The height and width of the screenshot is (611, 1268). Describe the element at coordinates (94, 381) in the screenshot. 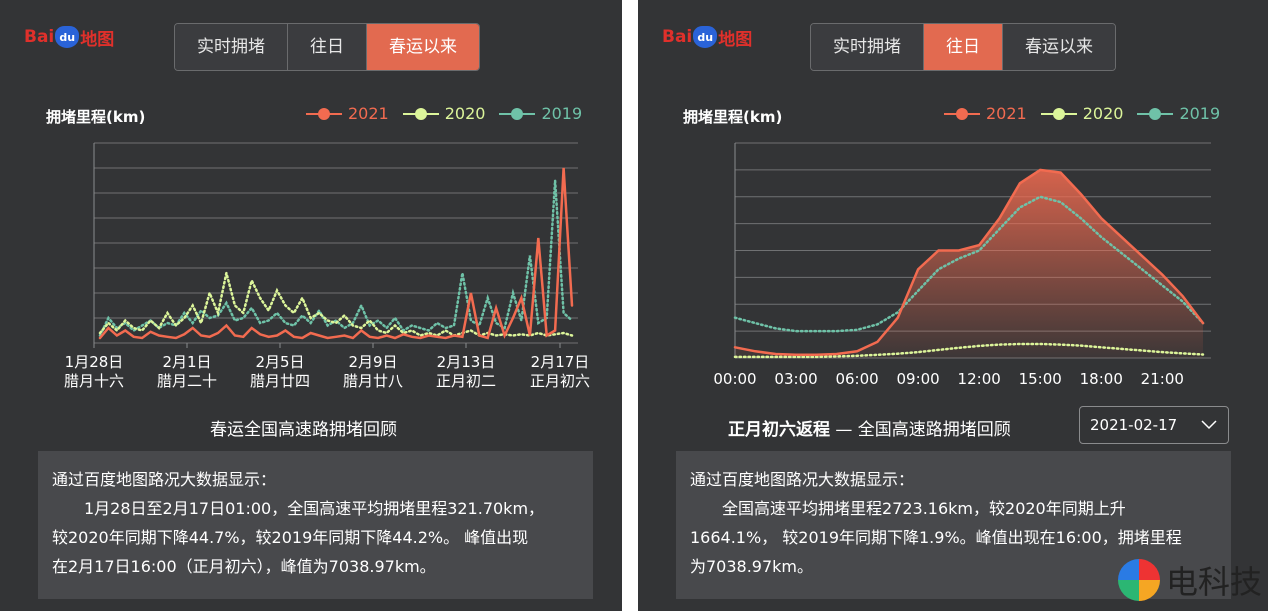

I see `x-tick-sublabel: 腊月十六` at that location.